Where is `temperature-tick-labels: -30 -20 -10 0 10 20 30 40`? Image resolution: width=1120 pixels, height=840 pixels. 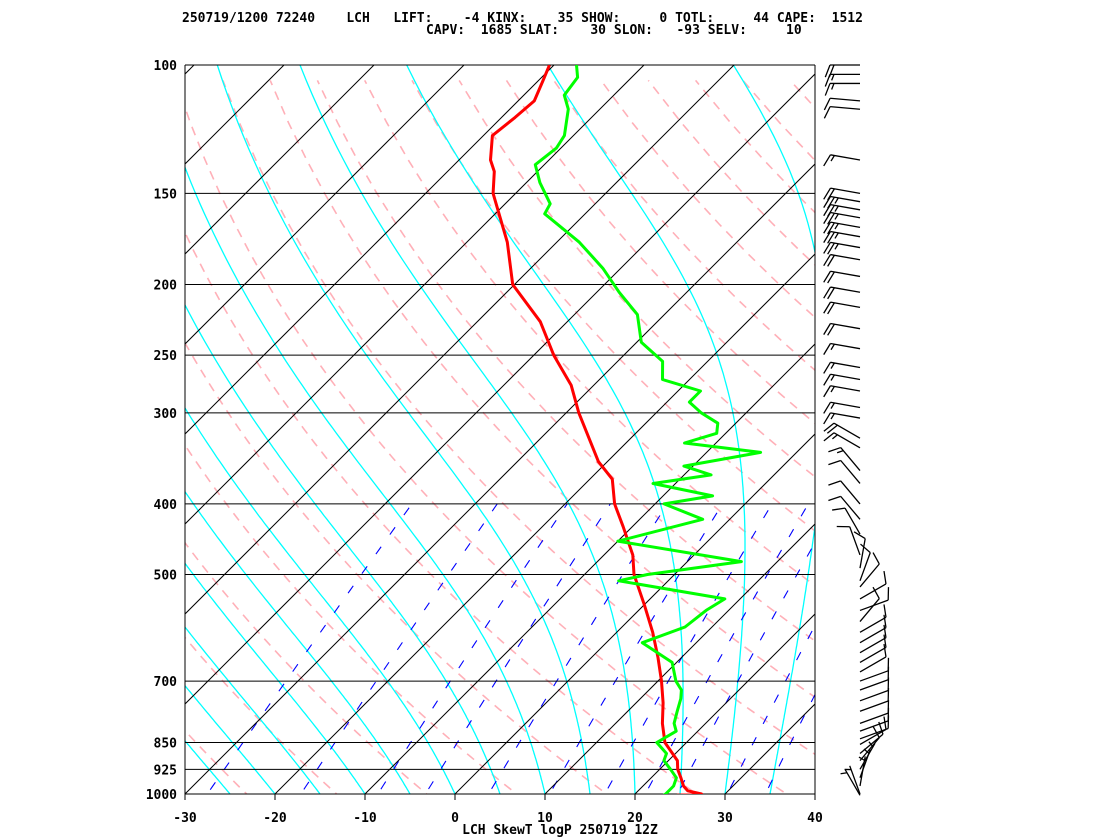
temperature-tick-labels: -30 -20 -10 0 10 20 30 40 is located at coordinates (498, 810).